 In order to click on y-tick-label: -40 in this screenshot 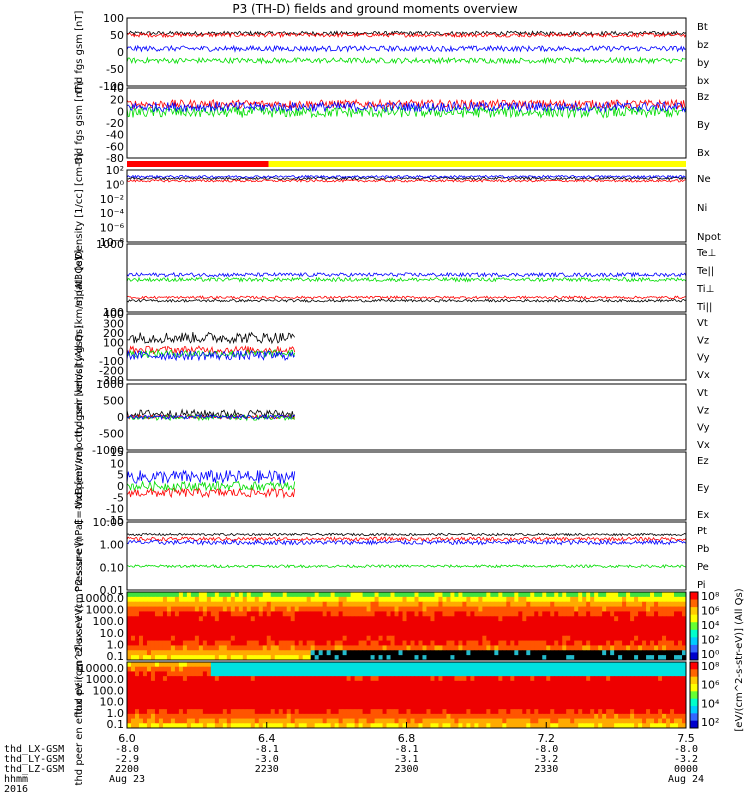, I will do `click(115, 135)`.